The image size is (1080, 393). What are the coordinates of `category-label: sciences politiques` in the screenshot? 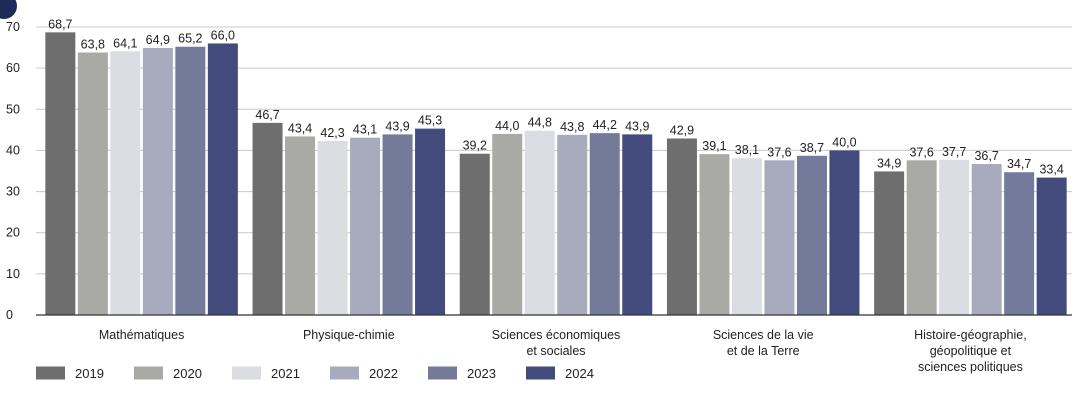 It's located at (970, 367).